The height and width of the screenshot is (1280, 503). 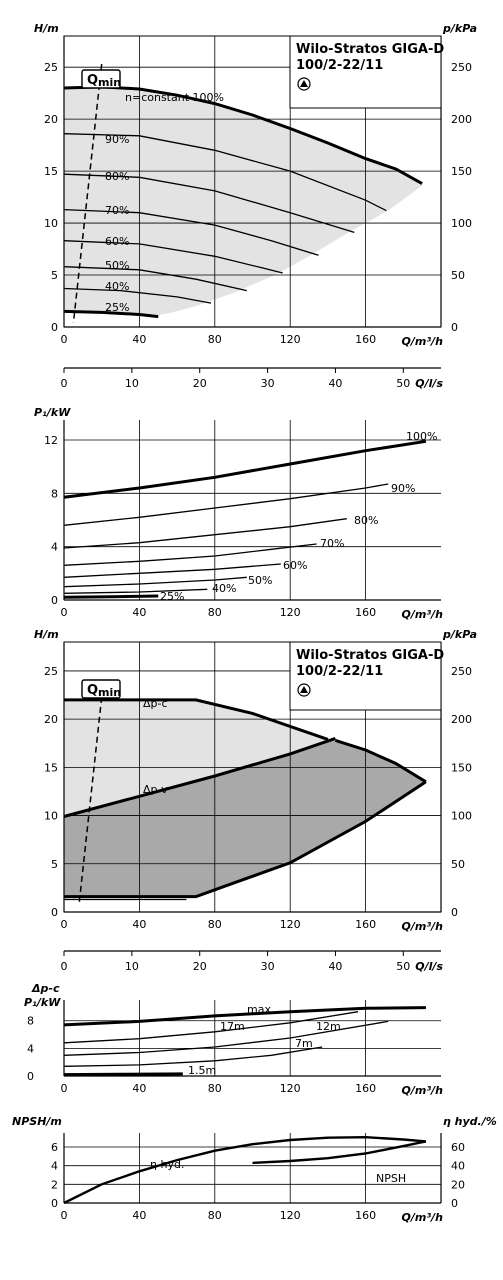 What do you see at coordinates (37, 1121) in the screenshot?
I see `p5-ylabel: NPSH/m` at bounding box center [37, 1121].